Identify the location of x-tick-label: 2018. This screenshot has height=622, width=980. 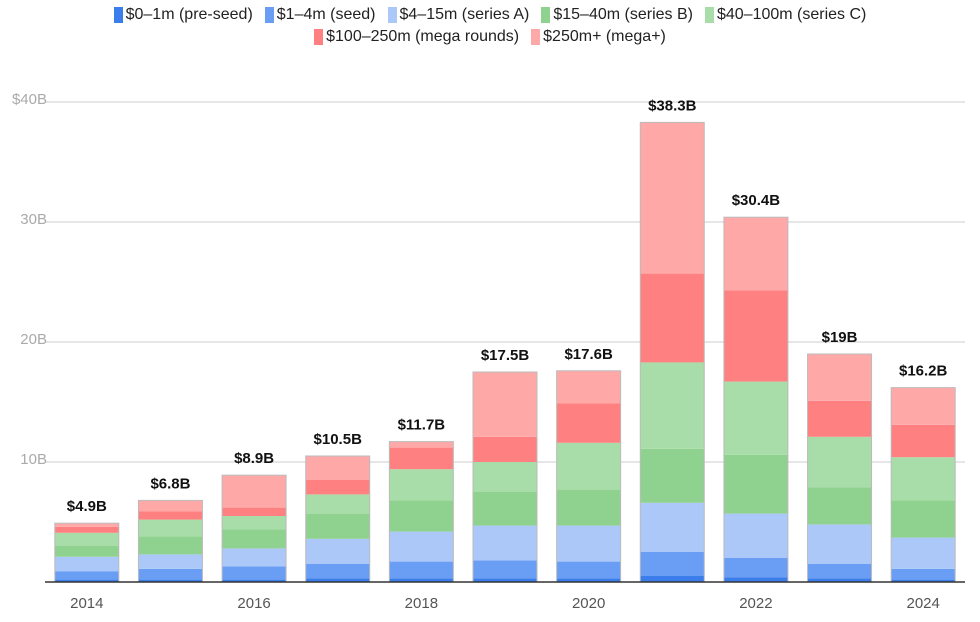
(421, 603).